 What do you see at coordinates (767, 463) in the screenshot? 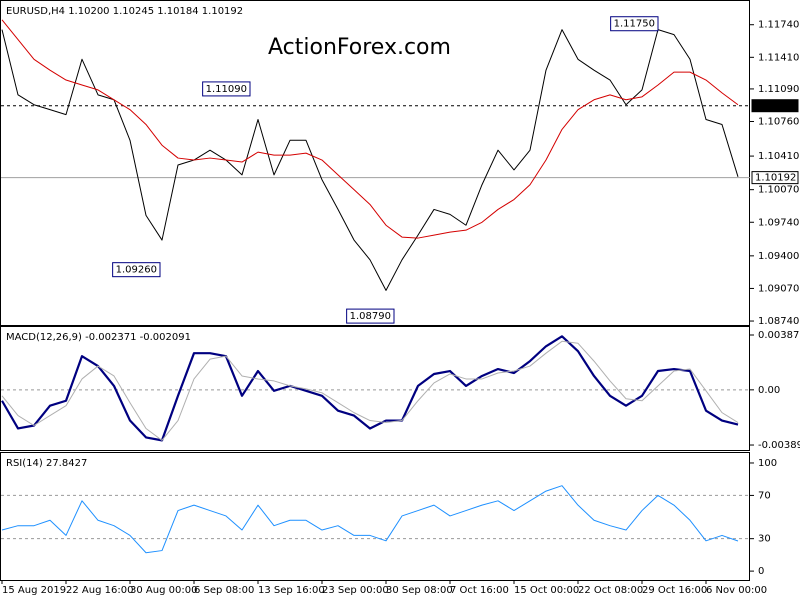
I see `y-tick-label: 100` at bounding box center [767, 463].